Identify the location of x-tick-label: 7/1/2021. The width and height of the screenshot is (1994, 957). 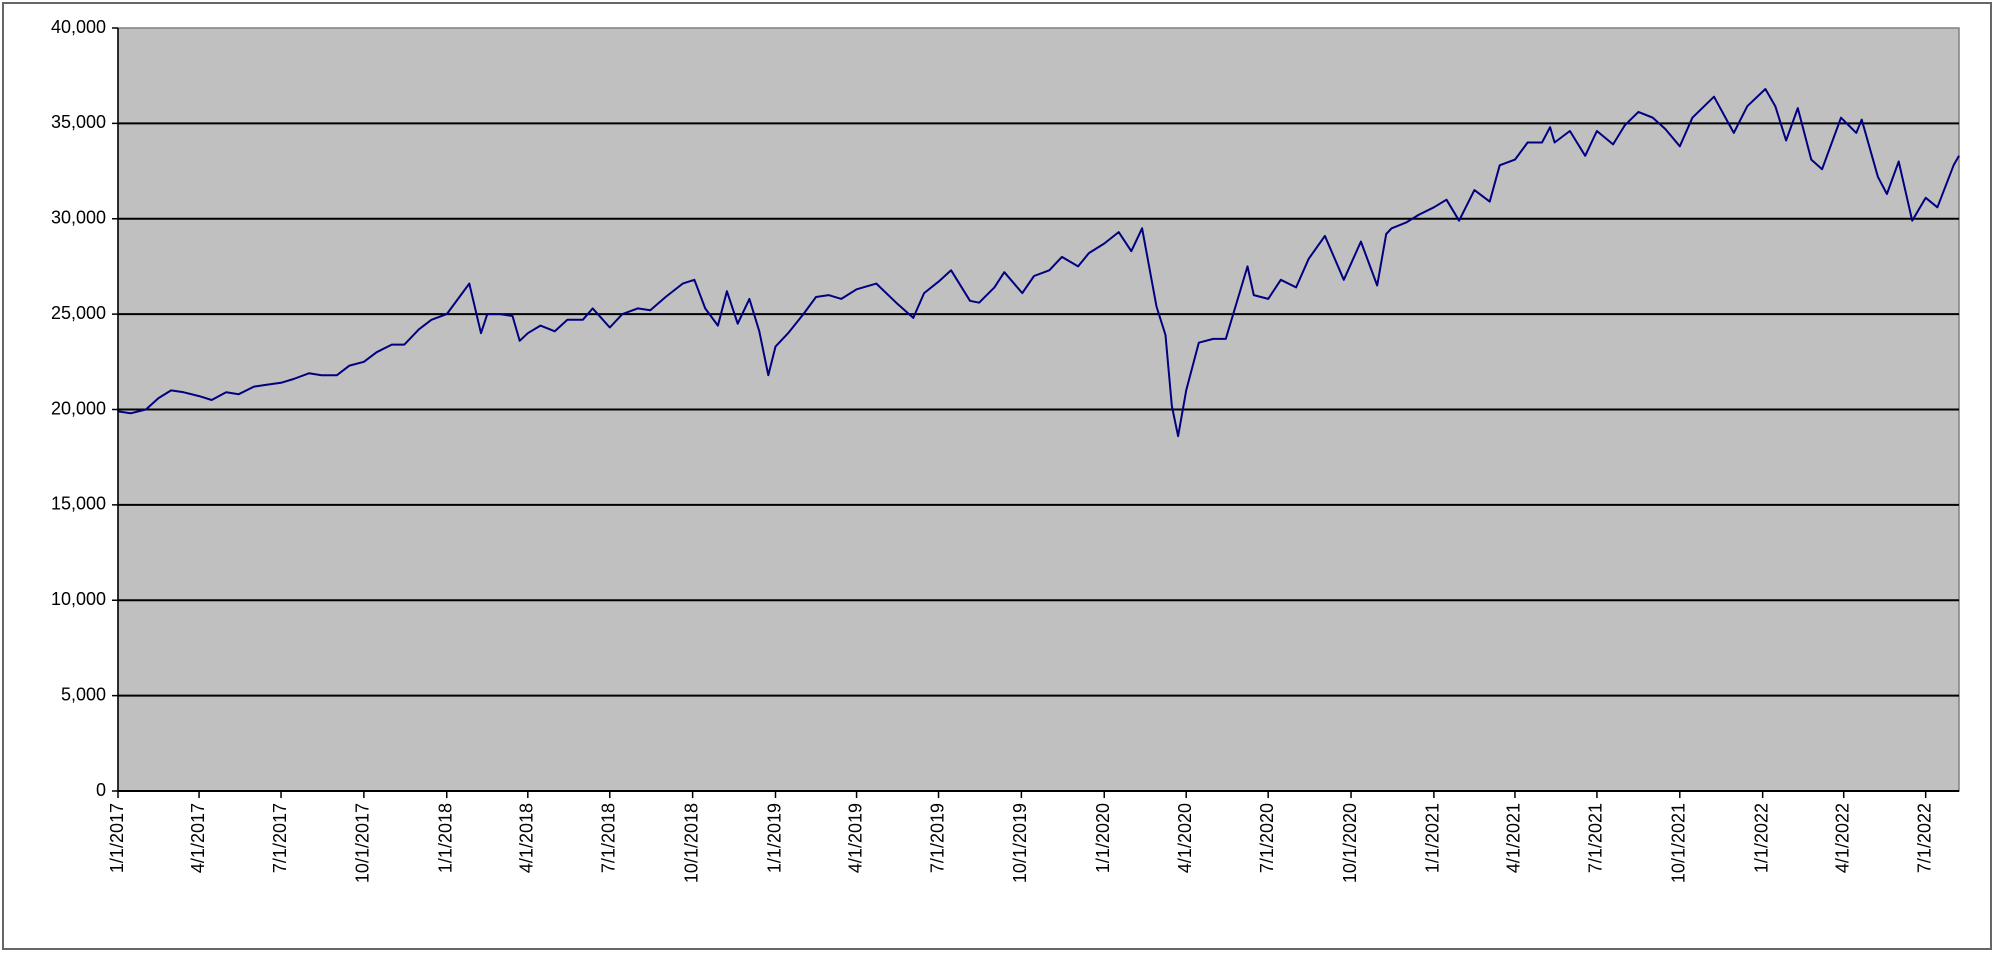
(1596, 838).